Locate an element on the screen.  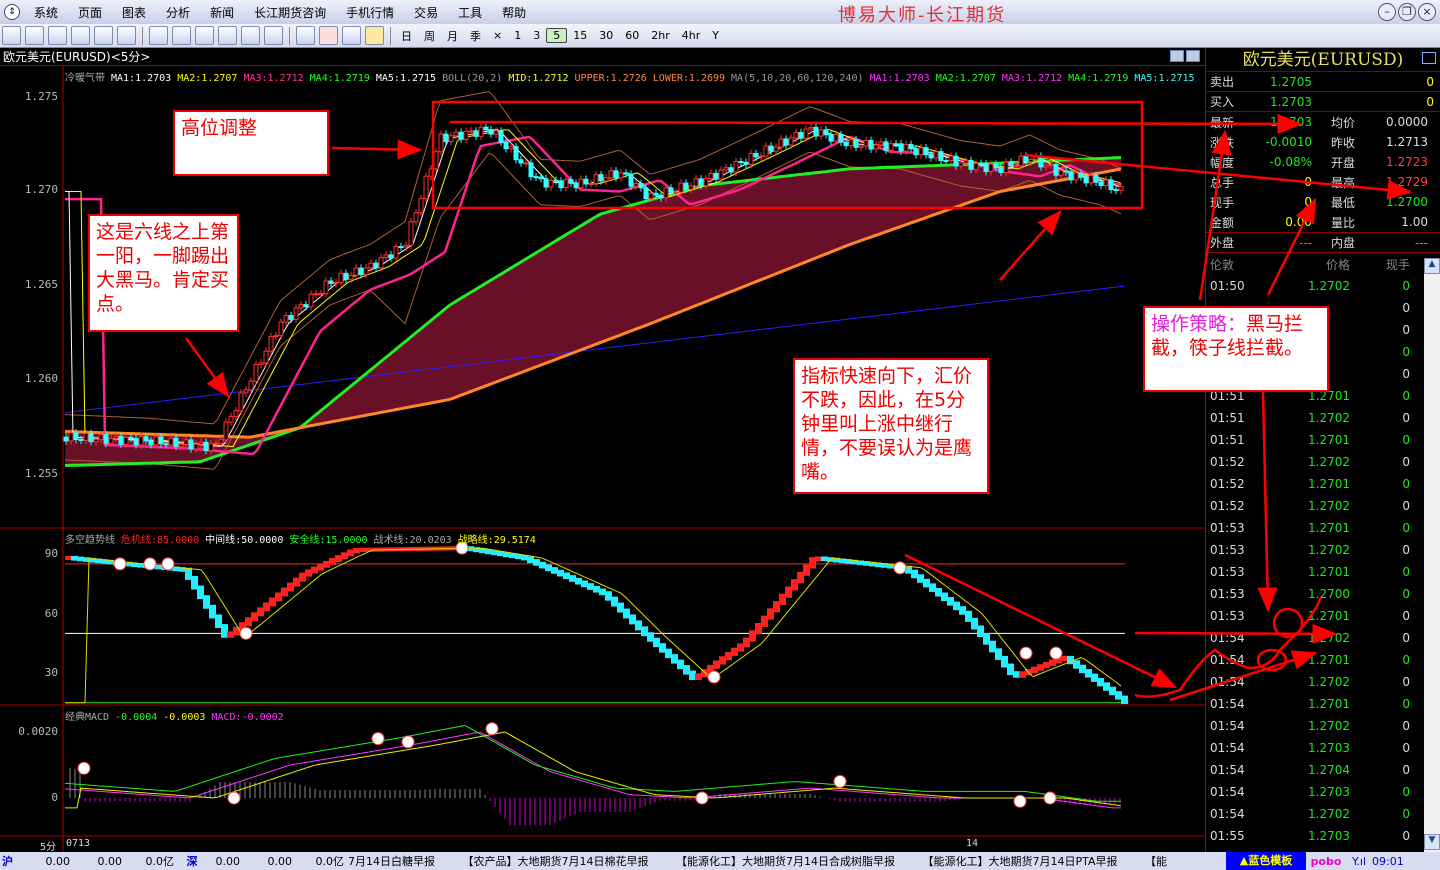
menu-item: 交易 is located at coordinates (426, 12).